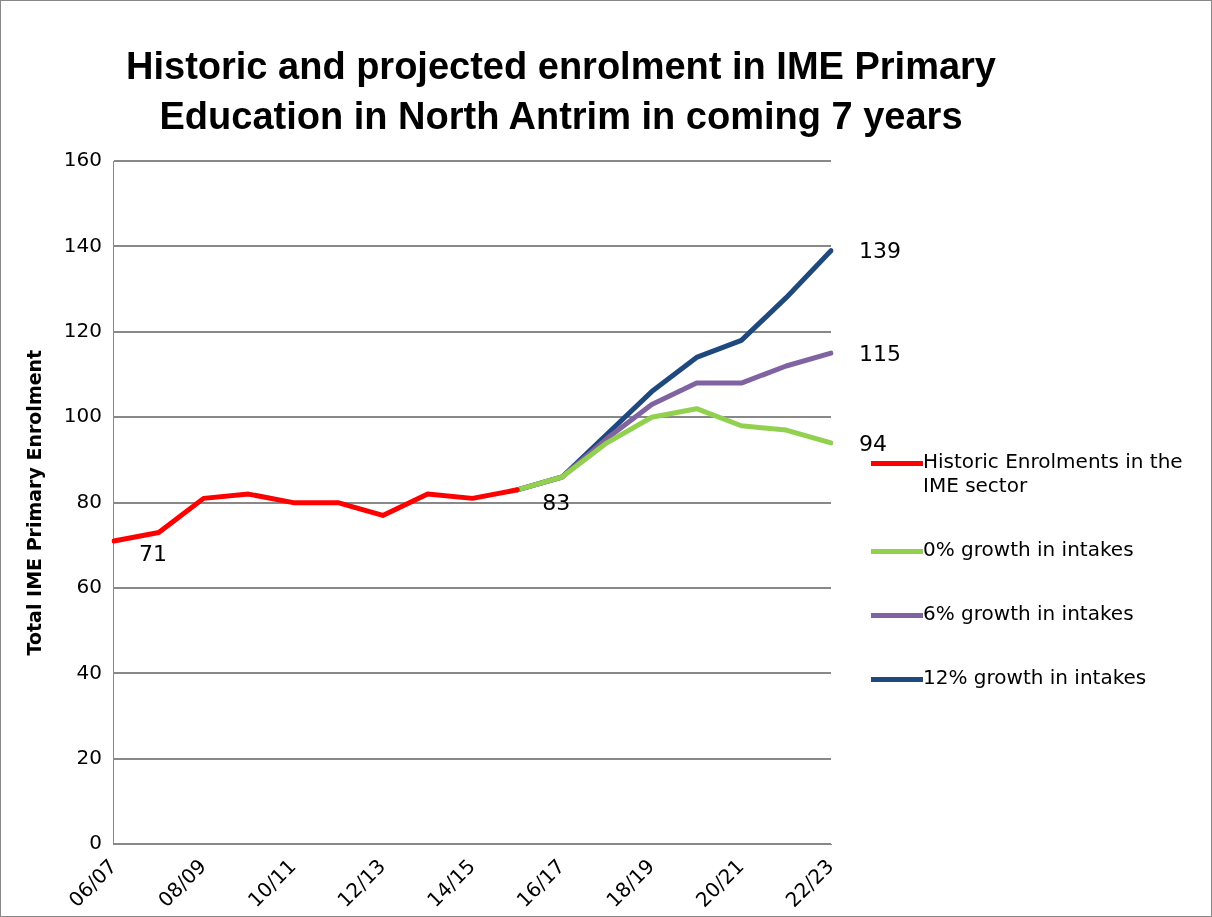 This screenshot has width=1212, height=917. What do you see at coordinates (82, 244) in the screenshot?
I see `y-tick-label: 140` at bounding box center [82, 244].